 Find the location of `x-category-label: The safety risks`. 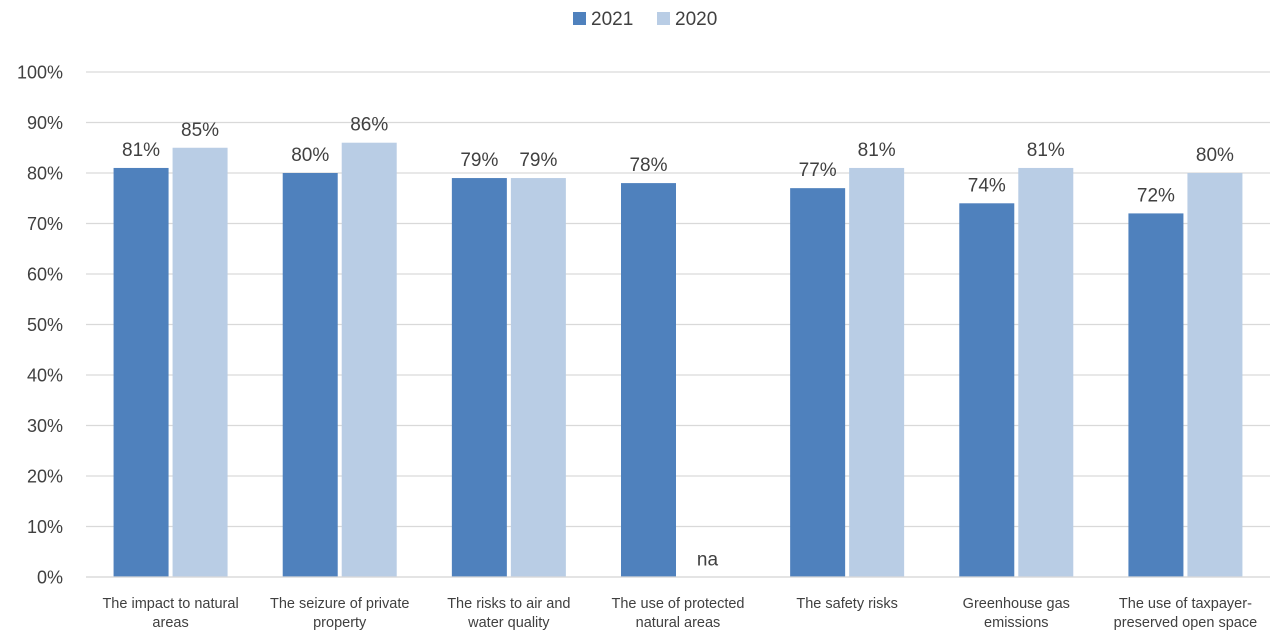

x-category-label: The safety risks is located at coordinates (847, 604).